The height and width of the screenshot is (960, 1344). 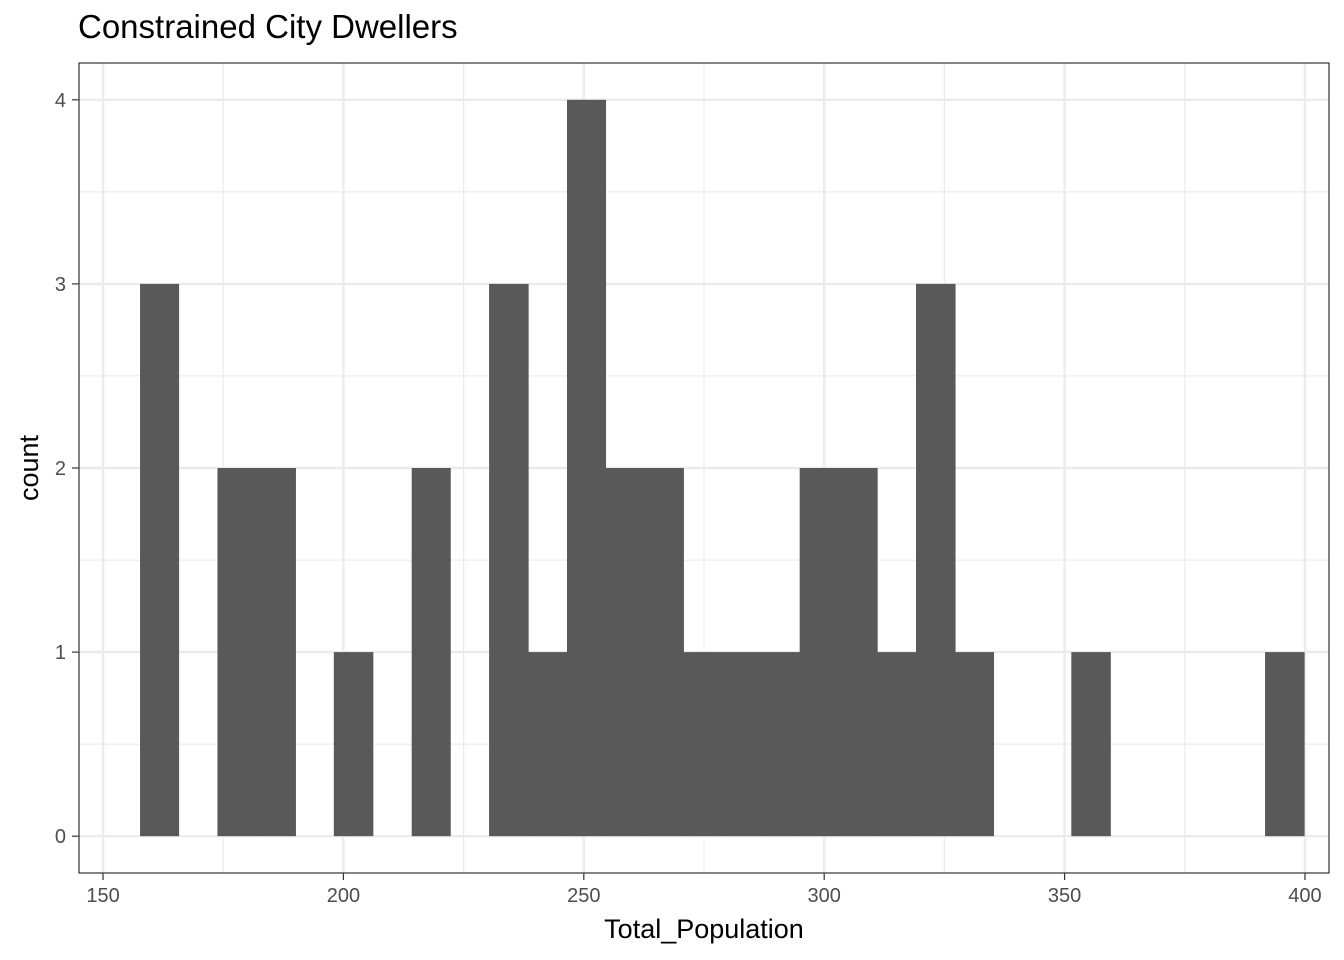 What do you see at coordinates (29, 467) in the screenshot?
I see `y-axis-title: count` at bounding box center [29, 467].